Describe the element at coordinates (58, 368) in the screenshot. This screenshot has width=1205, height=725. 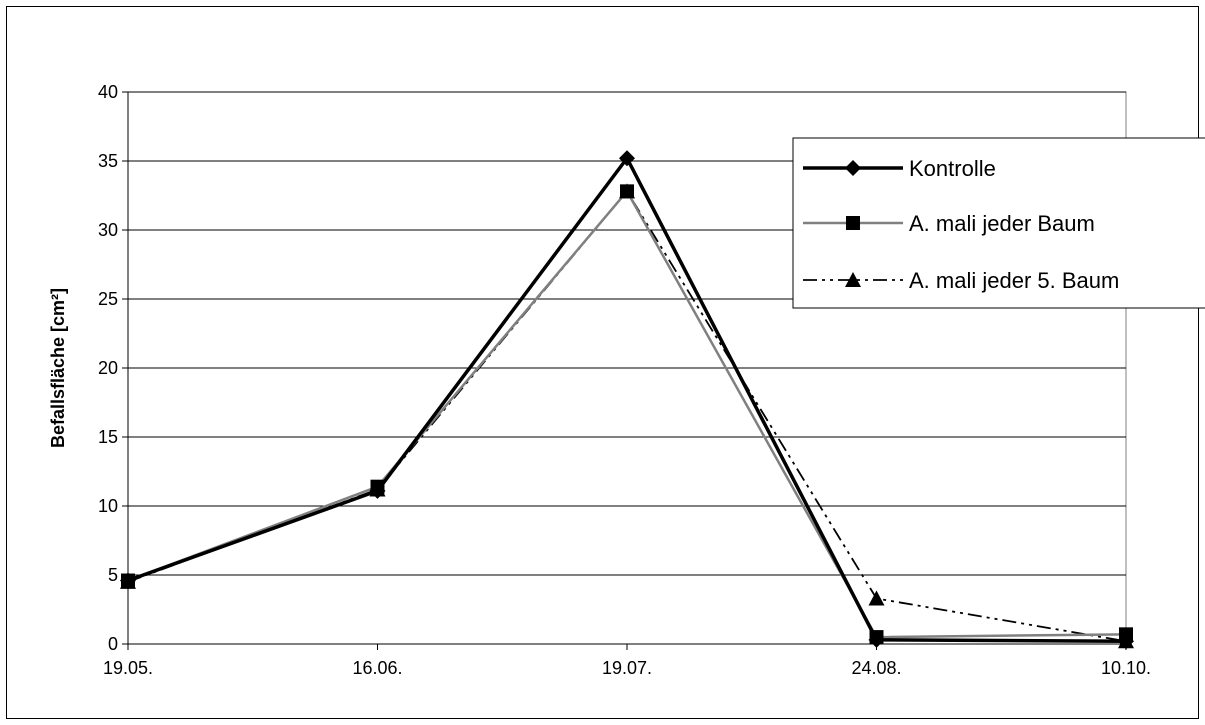
I see `y-axis-title: Befallsfläche [cm²]` at that location.